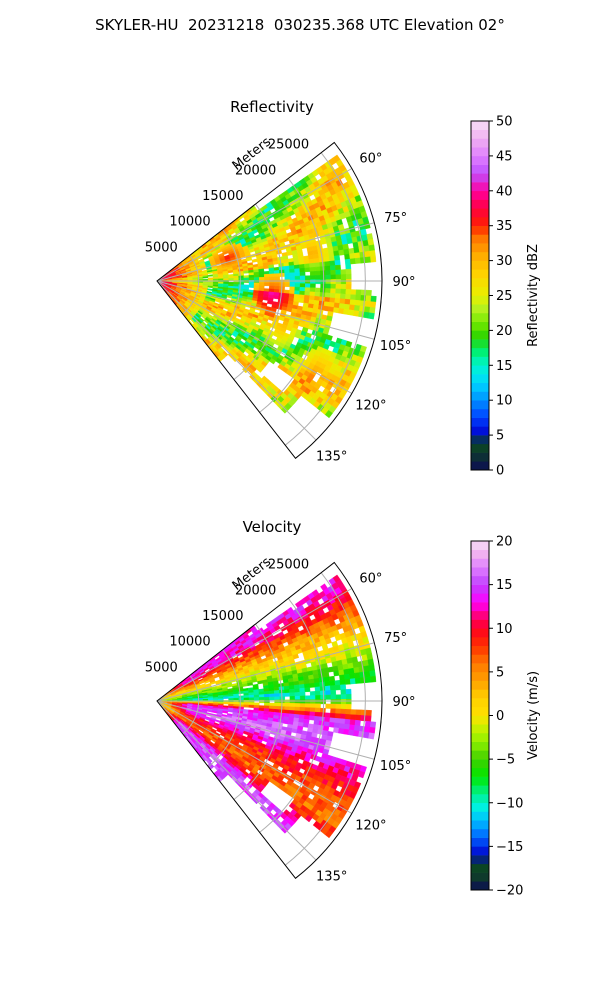 Image resolution: width=600 pixels, height=1000 pixels. I want to click on reflectivity-frame, so click(269, 300).